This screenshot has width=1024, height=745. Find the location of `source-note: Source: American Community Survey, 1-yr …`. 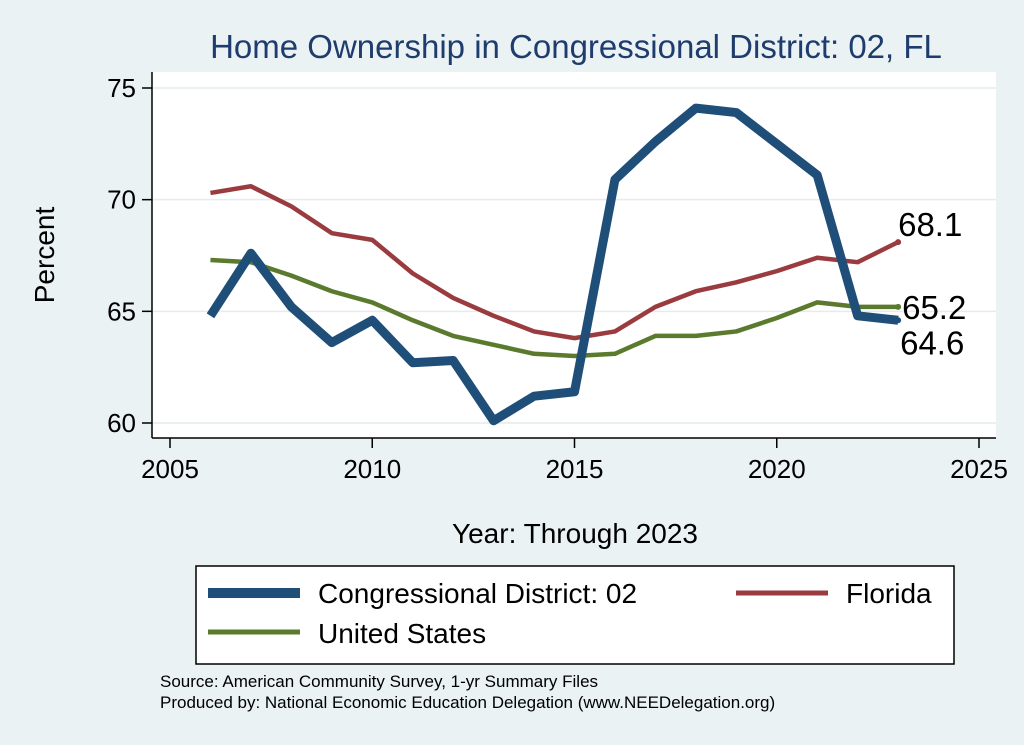

source-note: Source: American Community Survey, 1-yr … is located at coordinates (379, 681).